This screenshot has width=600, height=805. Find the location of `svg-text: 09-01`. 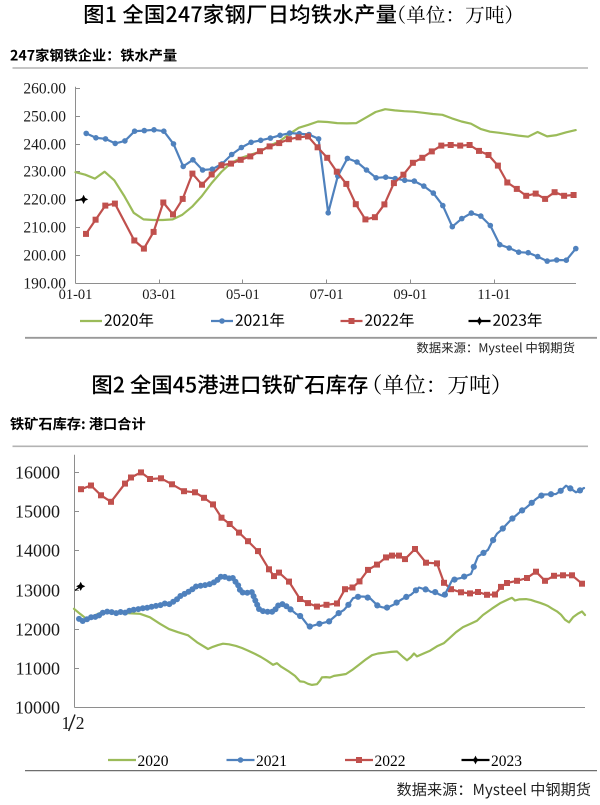

svg-text: 09-01 is located at coordinates (410, 295).